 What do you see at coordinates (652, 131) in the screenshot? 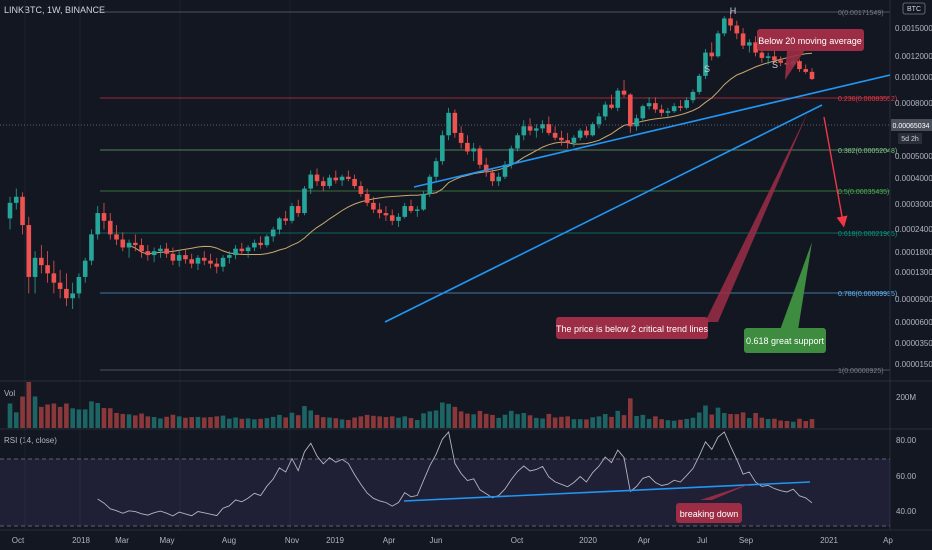
I see `upper-trendline` at bounding box center [652, 131].